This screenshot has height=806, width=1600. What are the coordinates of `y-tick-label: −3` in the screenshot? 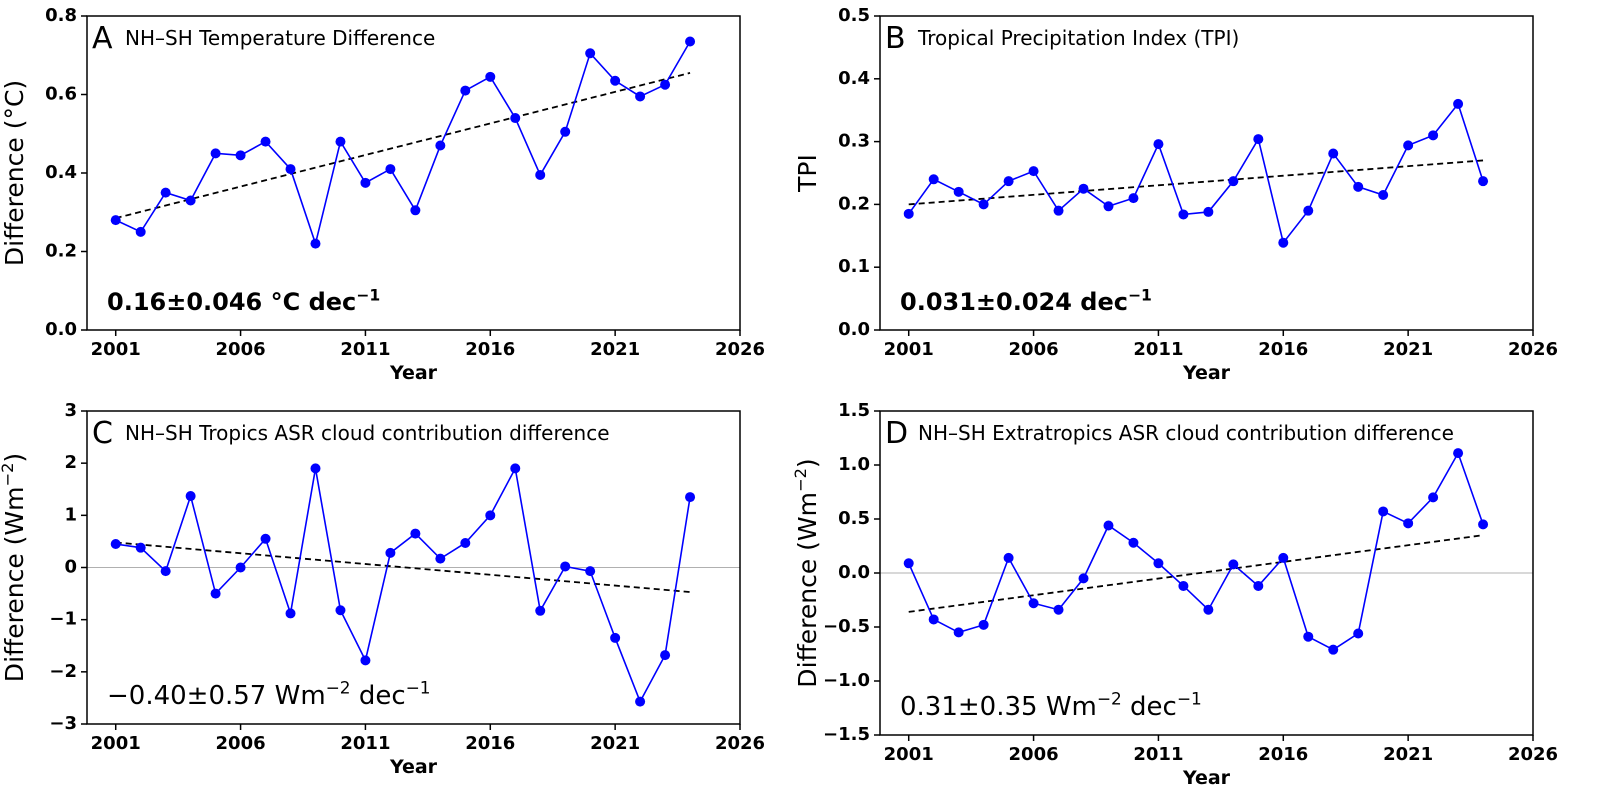 It's located at (63, 723).